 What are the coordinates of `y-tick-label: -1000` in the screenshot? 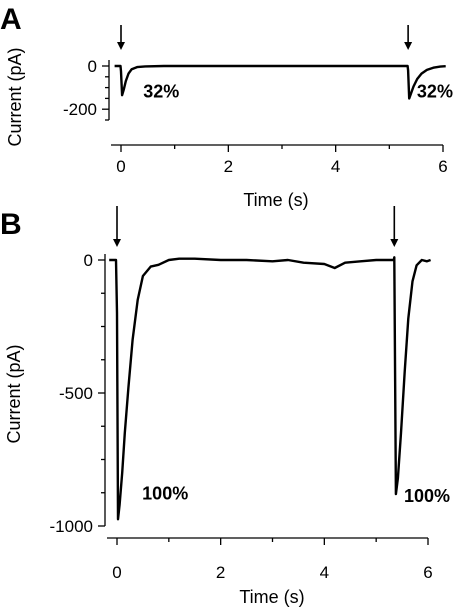 It's located at (71, 526).